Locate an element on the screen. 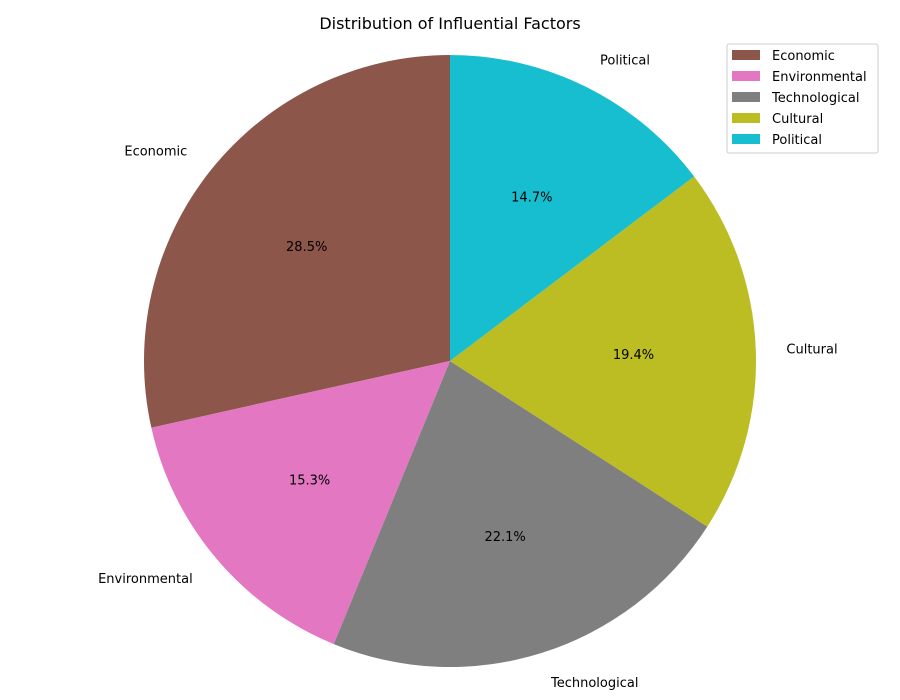  percent-label-technological: 22.1% is located at coordinates (504, 537).